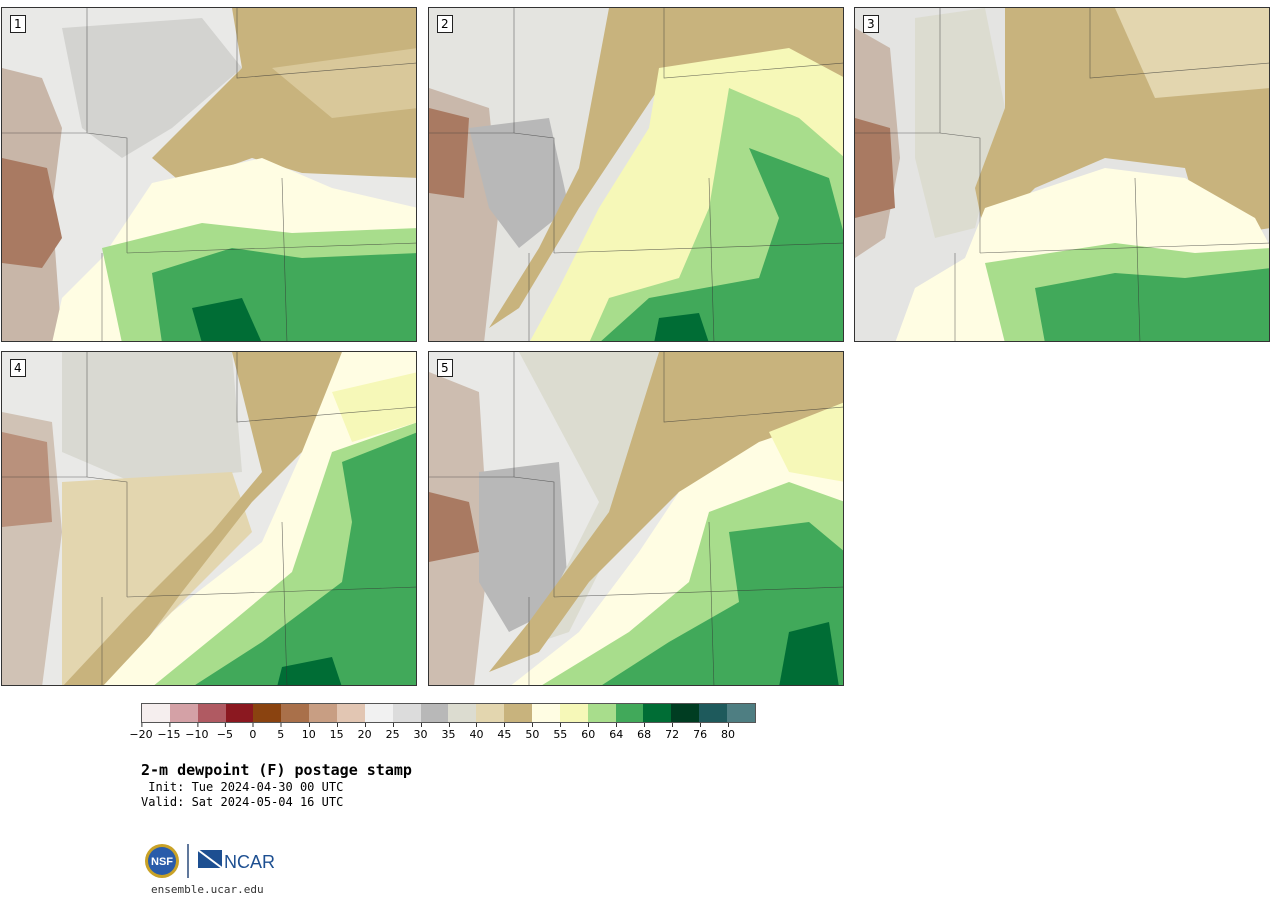 This screenshot has height=901, width=1280. What do you see at coordinates (249, 862) in the screenshot?
I see `ncar-logo-text: NCAR` at bounding box center [249, 862].